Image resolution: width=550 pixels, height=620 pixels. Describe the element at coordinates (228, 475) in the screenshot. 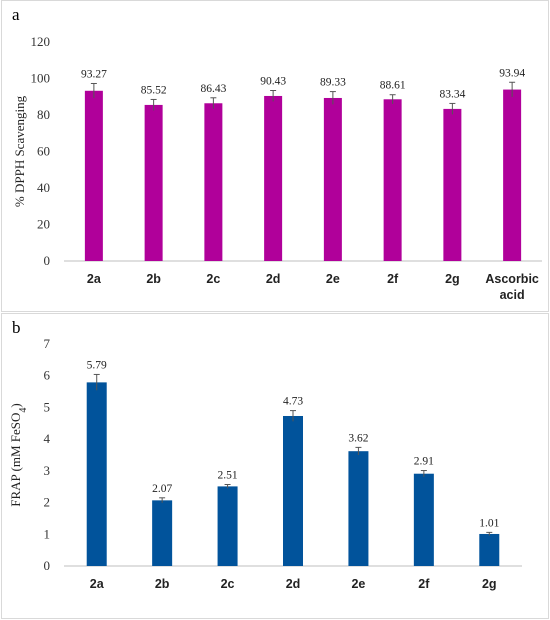

I see `data-label: 2.51` at that location.